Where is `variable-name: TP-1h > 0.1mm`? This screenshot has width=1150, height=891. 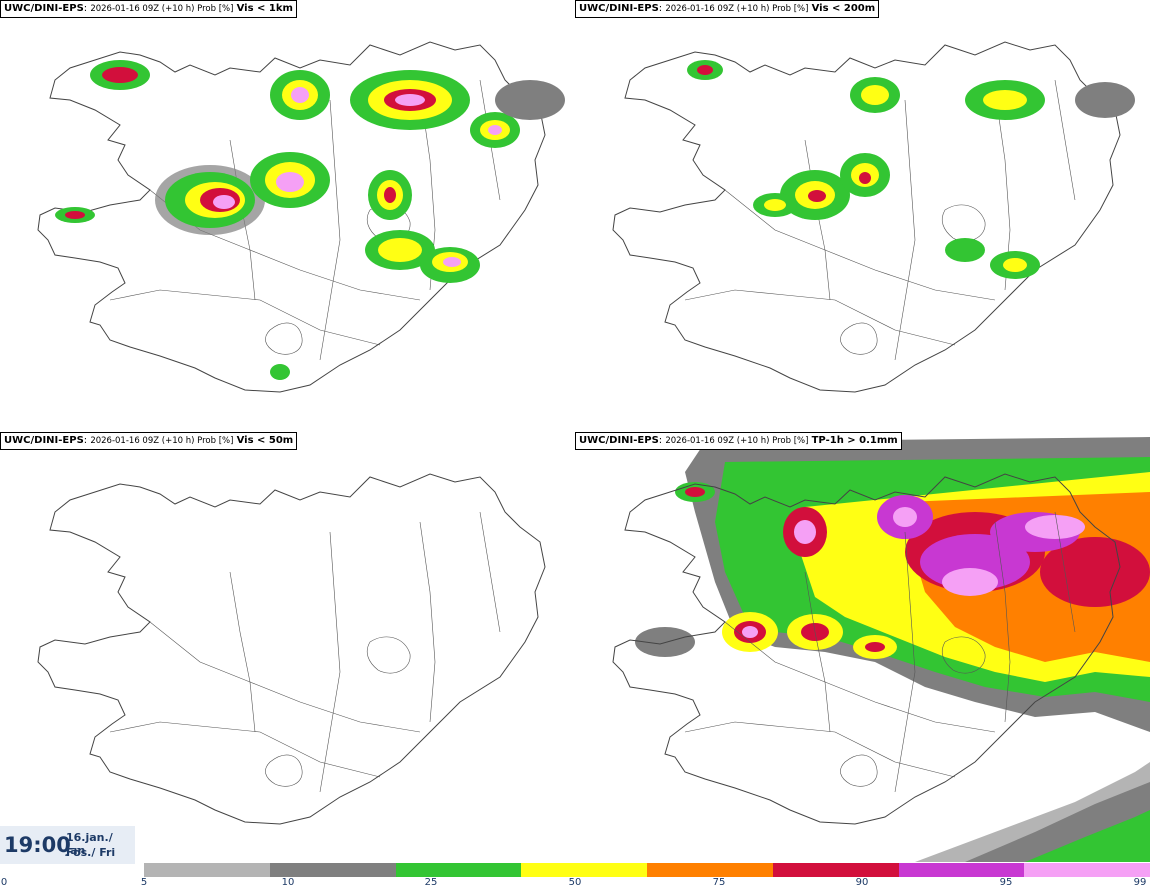 variable-name: TP-1h > 0.1mm is located at coordinates (854, 440).